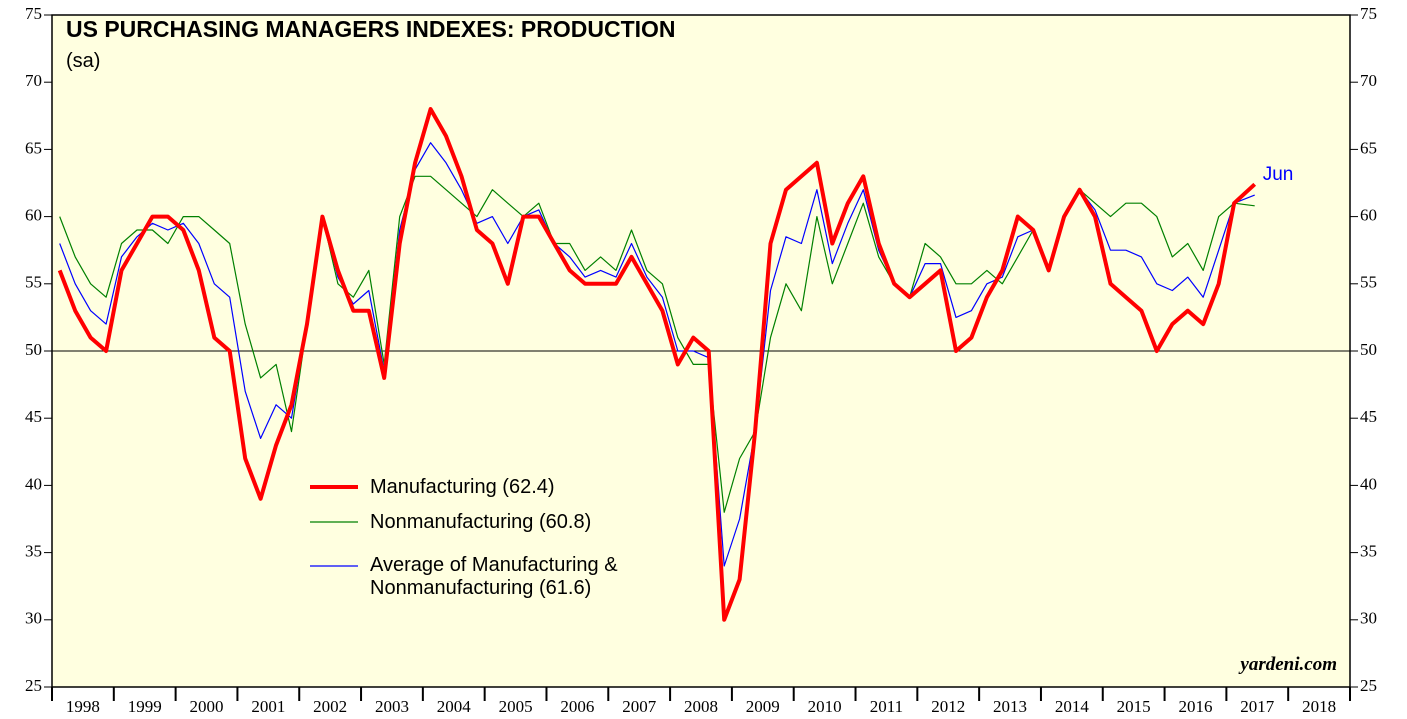 The height and width of the screenshot is (719, 1407). What do you see at coordinates (145, 706) in the screenshot?
I see `x-tick-label: 1999` at bounding box center [145, 706].